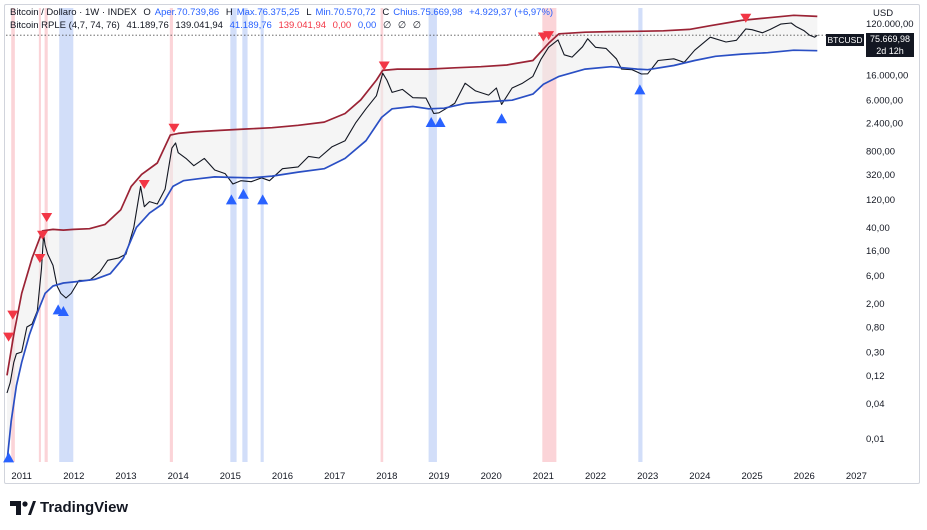  What do you see at coordinates (230, 476) in the screenshot?
I see `x-tick-label-4: 2015` at bounding box center [230, 476].